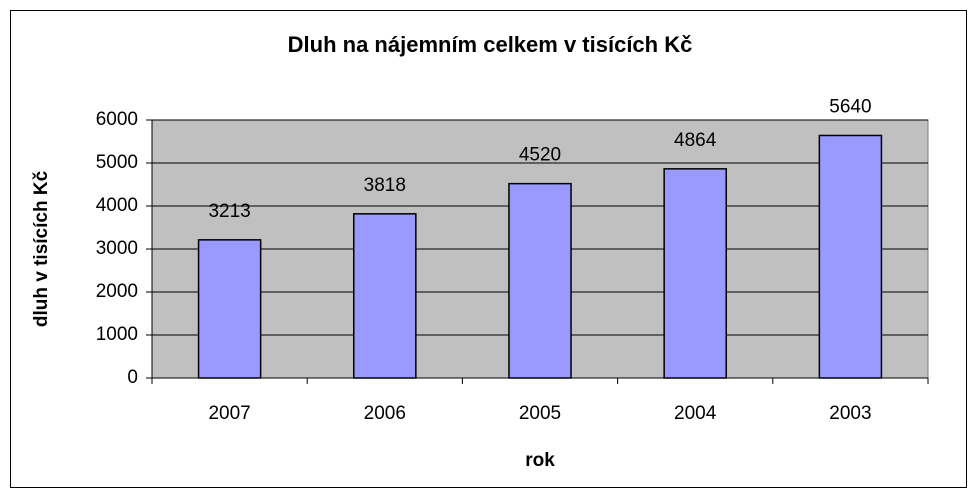 The height and width of the screenshot is (498, 977). Describe the element at coordinates (117, 119) in the screenshot. I see `y-tick-label: 6000` at that location.